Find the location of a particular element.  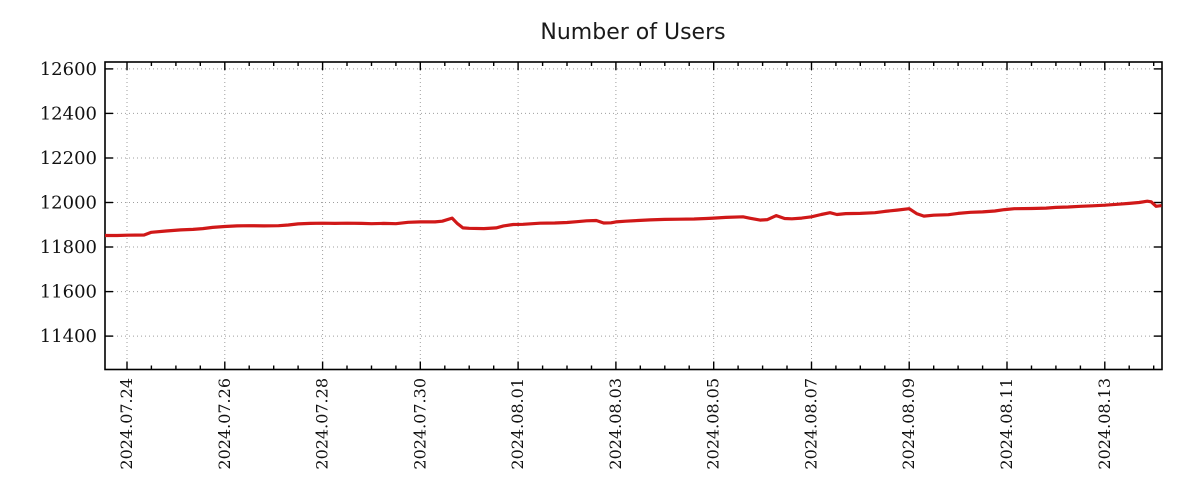

x-tick-label: 2024.07.24 is located at coordinates (126, 424).